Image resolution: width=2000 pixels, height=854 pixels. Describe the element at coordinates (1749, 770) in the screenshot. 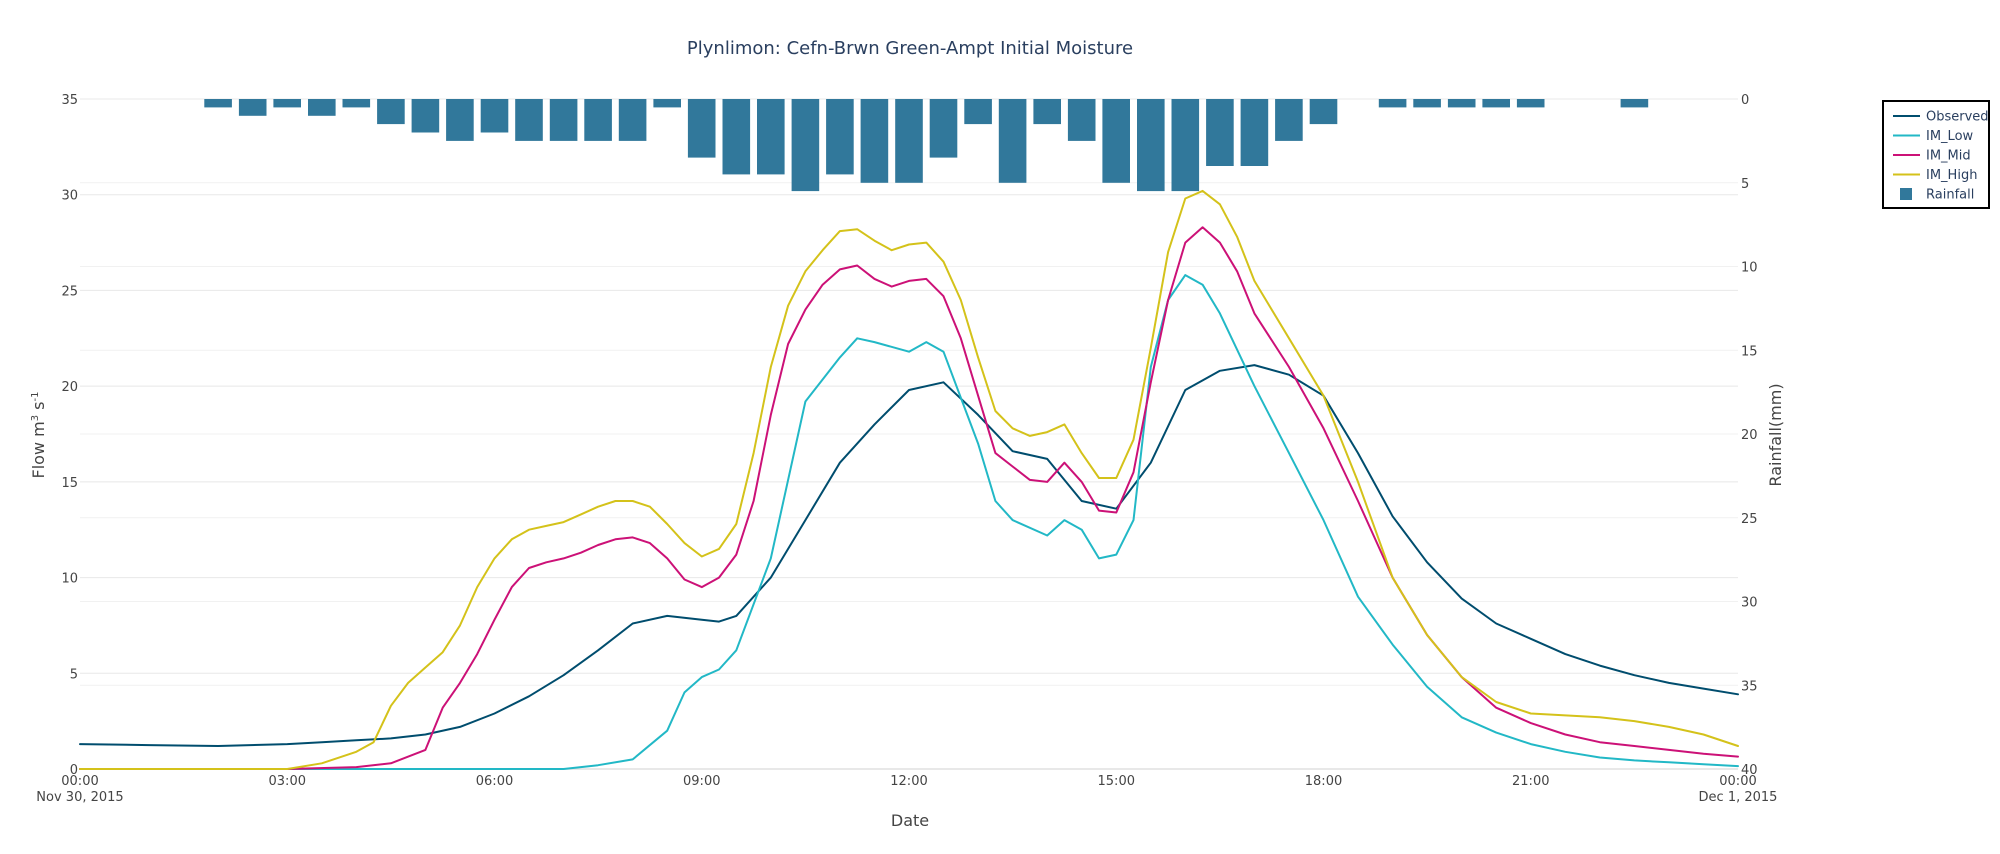

I see `y2-tick-label: 40` at that location.